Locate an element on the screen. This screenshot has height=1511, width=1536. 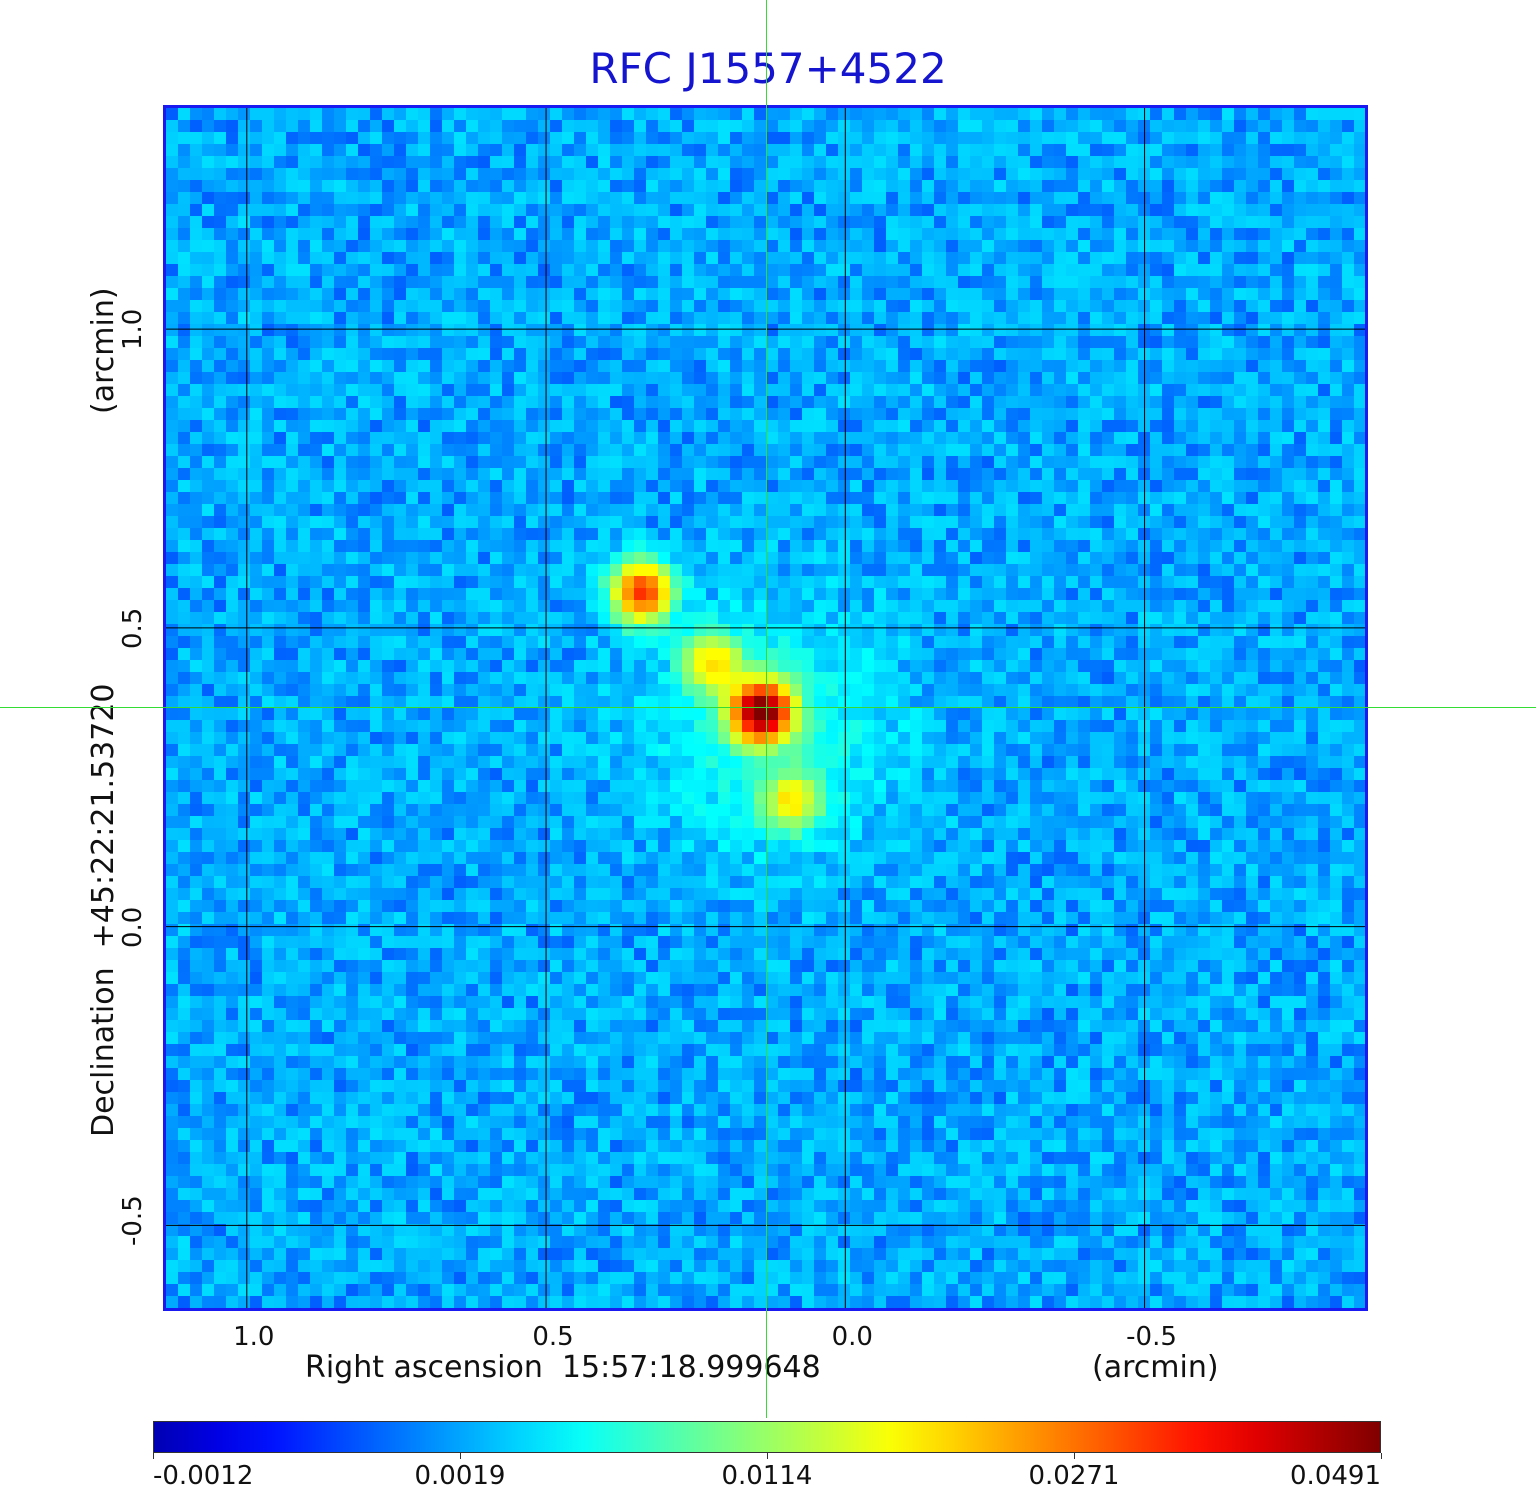
colorbar-tick-label: 0.0271 is located at coordinates (1074, 1476).